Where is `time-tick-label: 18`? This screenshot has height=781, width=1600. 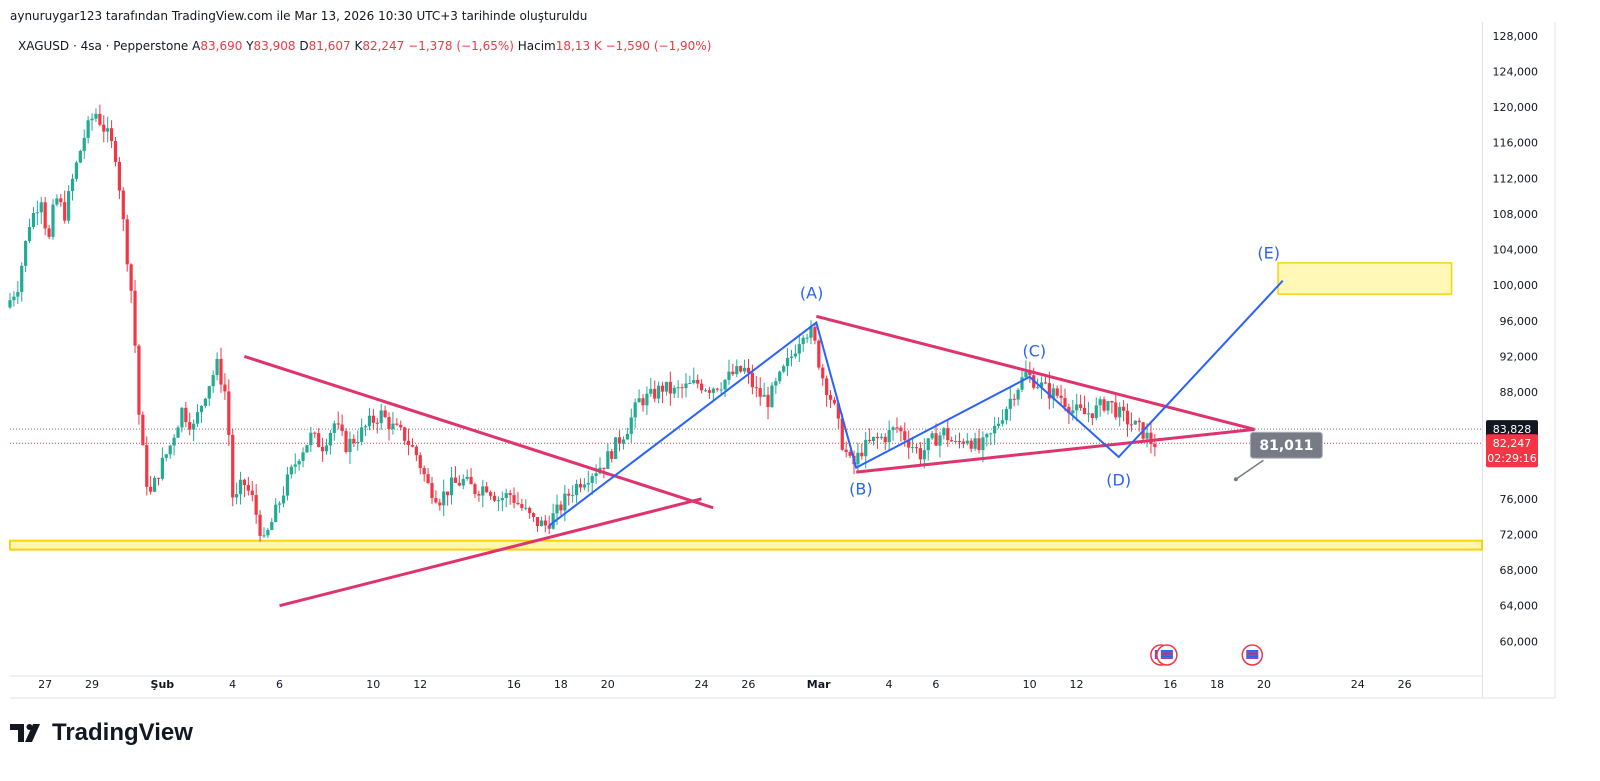
time-tick-label: 18 is located at coordinates (1217, 684).